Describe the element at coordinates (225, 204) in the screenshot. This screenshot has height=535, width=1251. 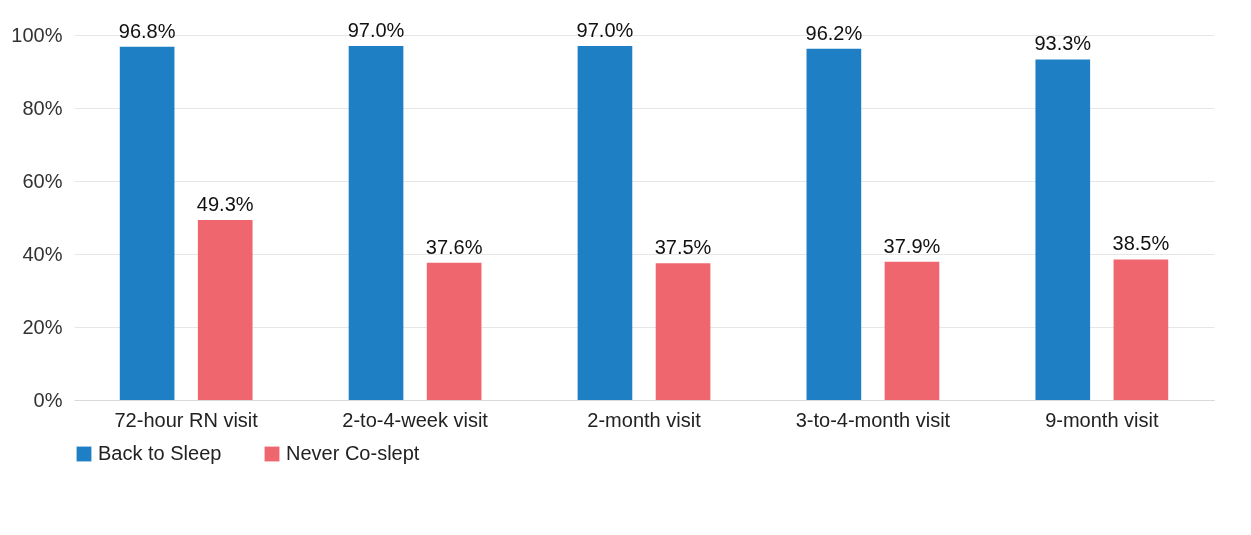
I see `data-label: 49.3%` at that location.